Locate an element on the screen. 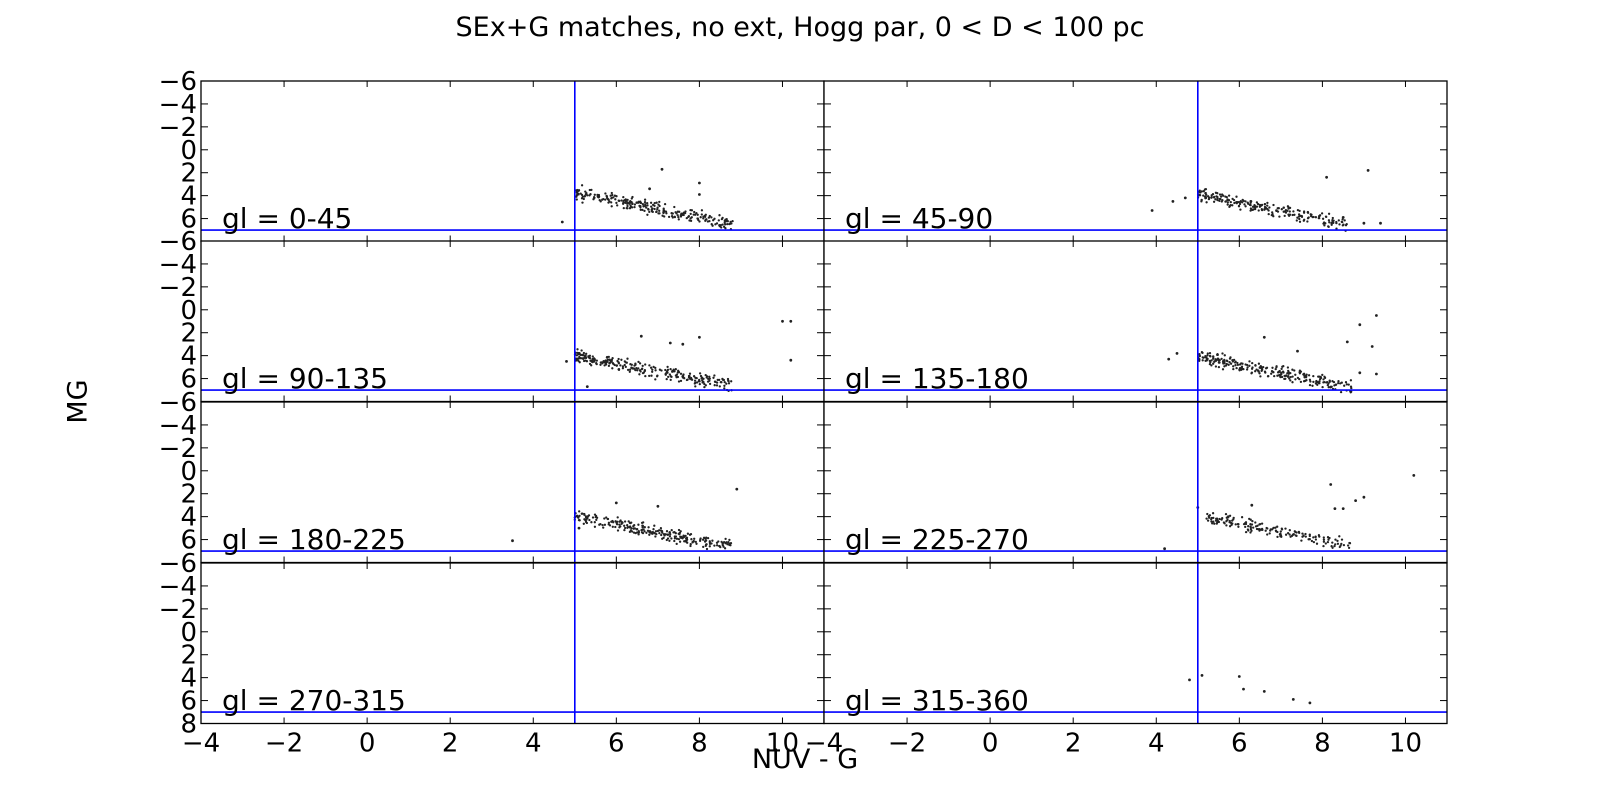  y-tick-label: −4 is located at coordinates (178, 265).